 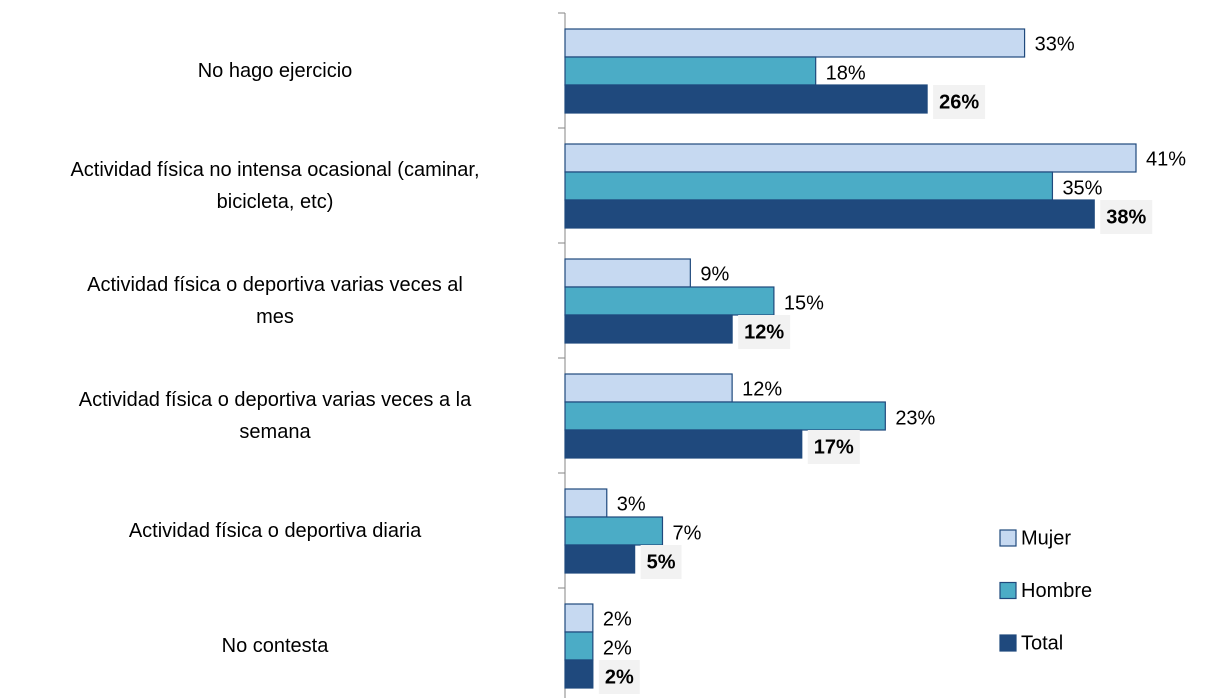 What do you see at coordinates (714, 274) in the screenshot?
I see `value-label: 9%` at bounding box center [714, 274].